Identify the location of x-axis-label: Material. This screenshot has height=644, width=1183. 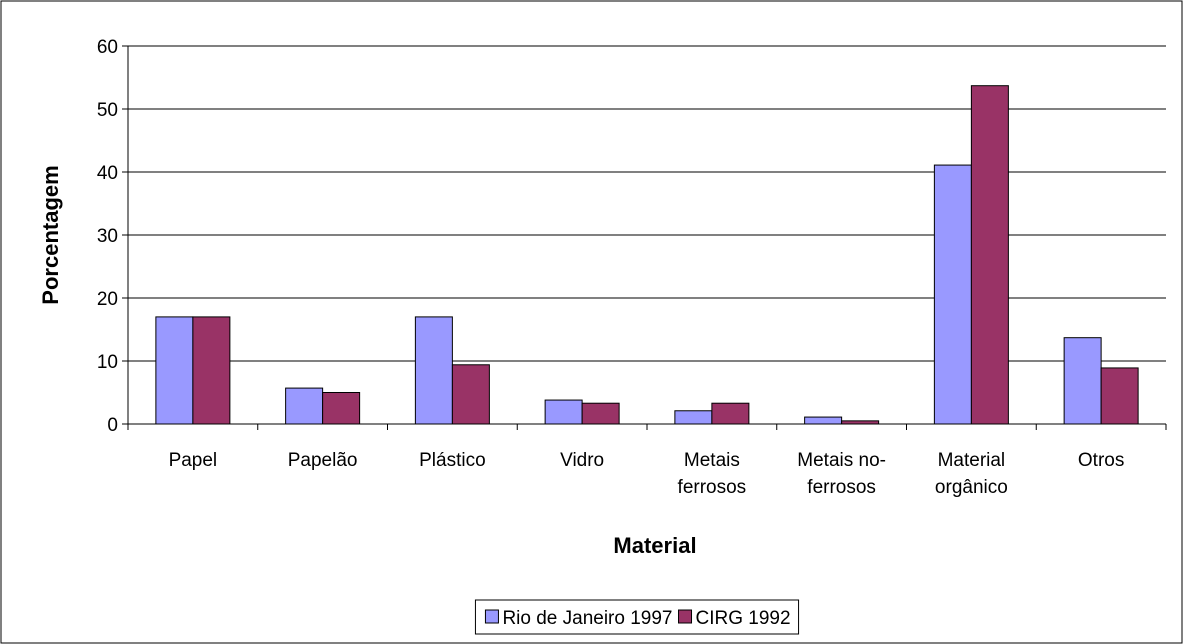
(654, 545).